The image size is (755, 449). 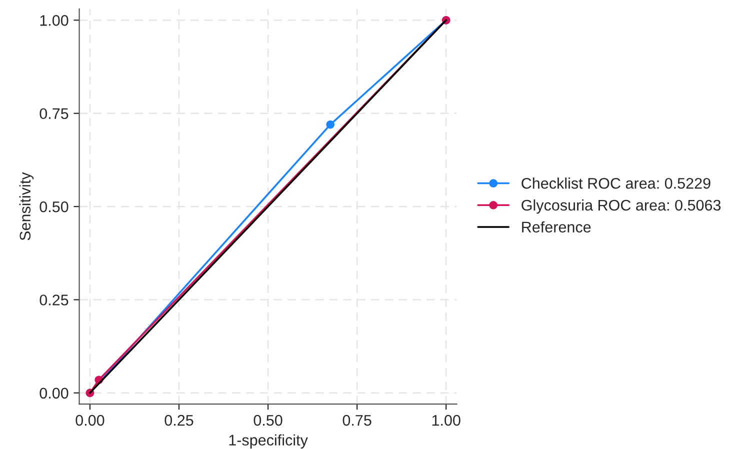 What do you see at coordinates (268, 420) in the screenshot?
I see `x-tick-label: 0.50` at bounding box center [268, 420].